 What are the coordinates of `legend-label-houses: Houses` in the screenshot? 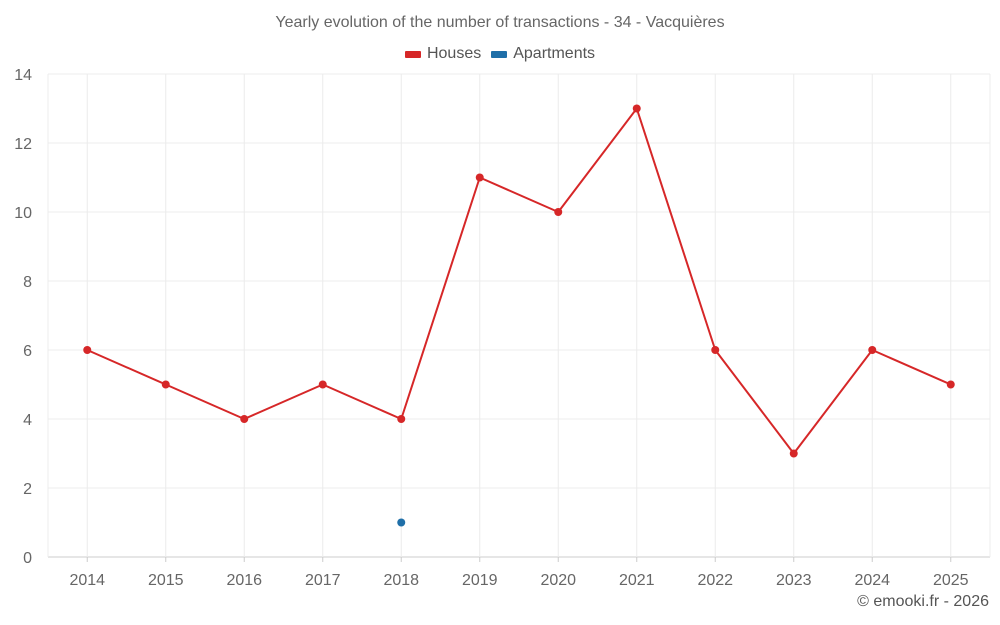 It's located at (454, 53).